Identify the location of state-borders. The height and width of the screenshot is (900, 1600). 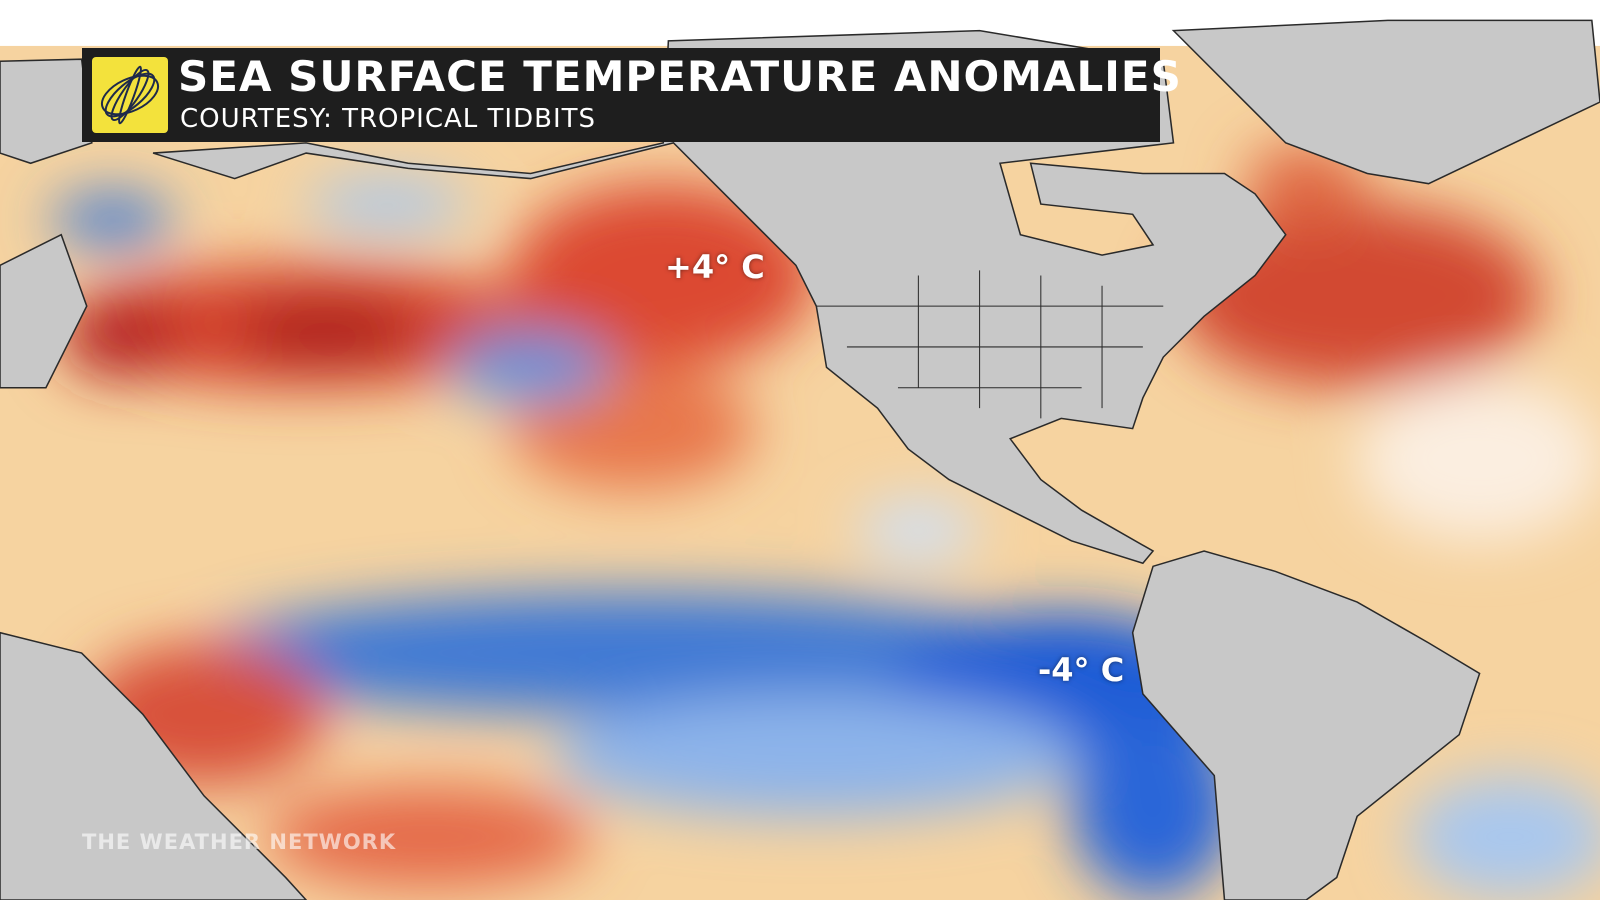
(990, 344).